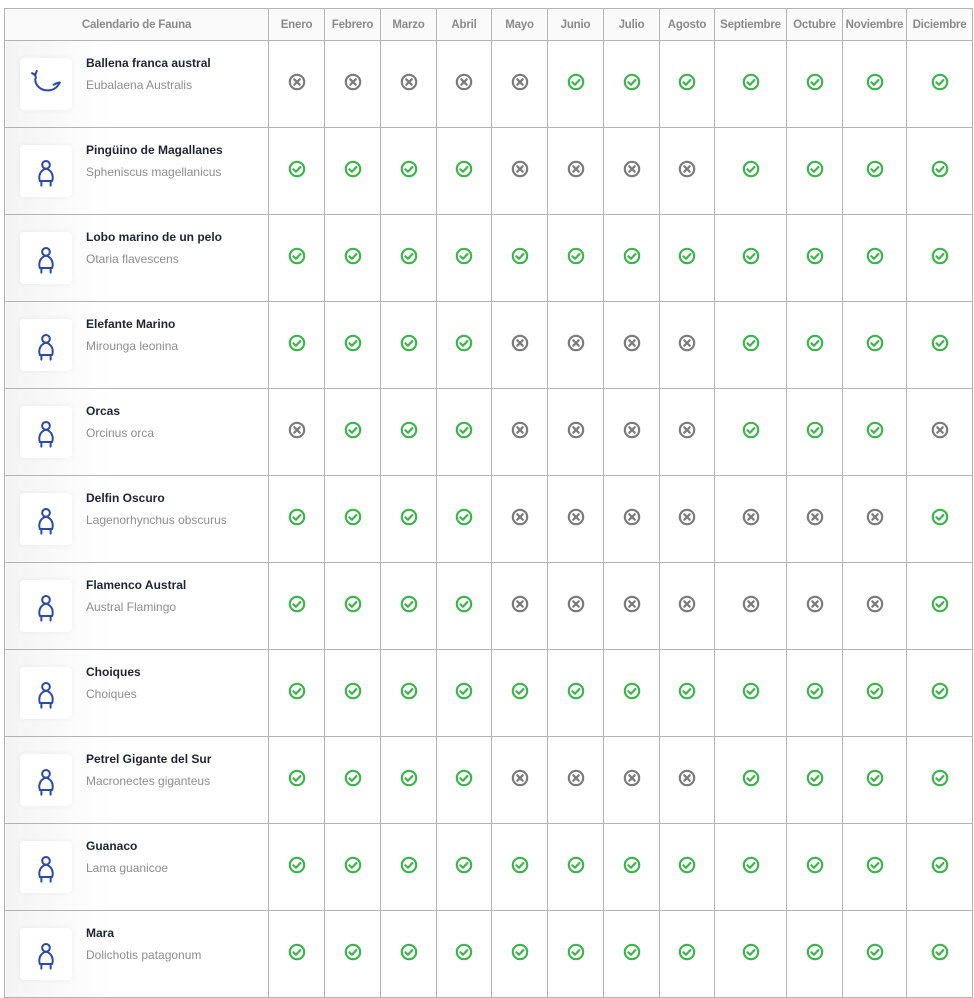 Image resolution: width=974 pixels, height=998 pixels. Describe the element at coordinates (131, 324) in the screenshot. I see `animal-name: Elefante Marino` at that location.